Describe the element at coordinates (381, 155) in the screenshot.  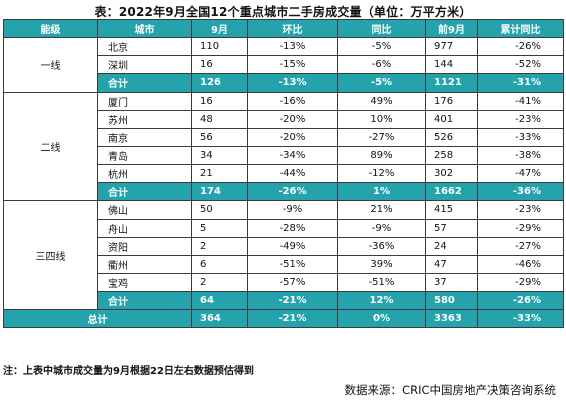
I see `yoy-value: 89%` at that location.